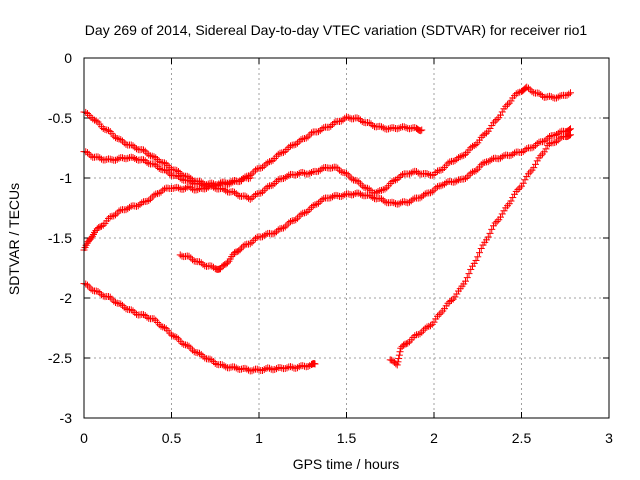 The width and height of the screenshot is (640, 480). I want to click on x-tick-label: 2.5, so click(522, 438).